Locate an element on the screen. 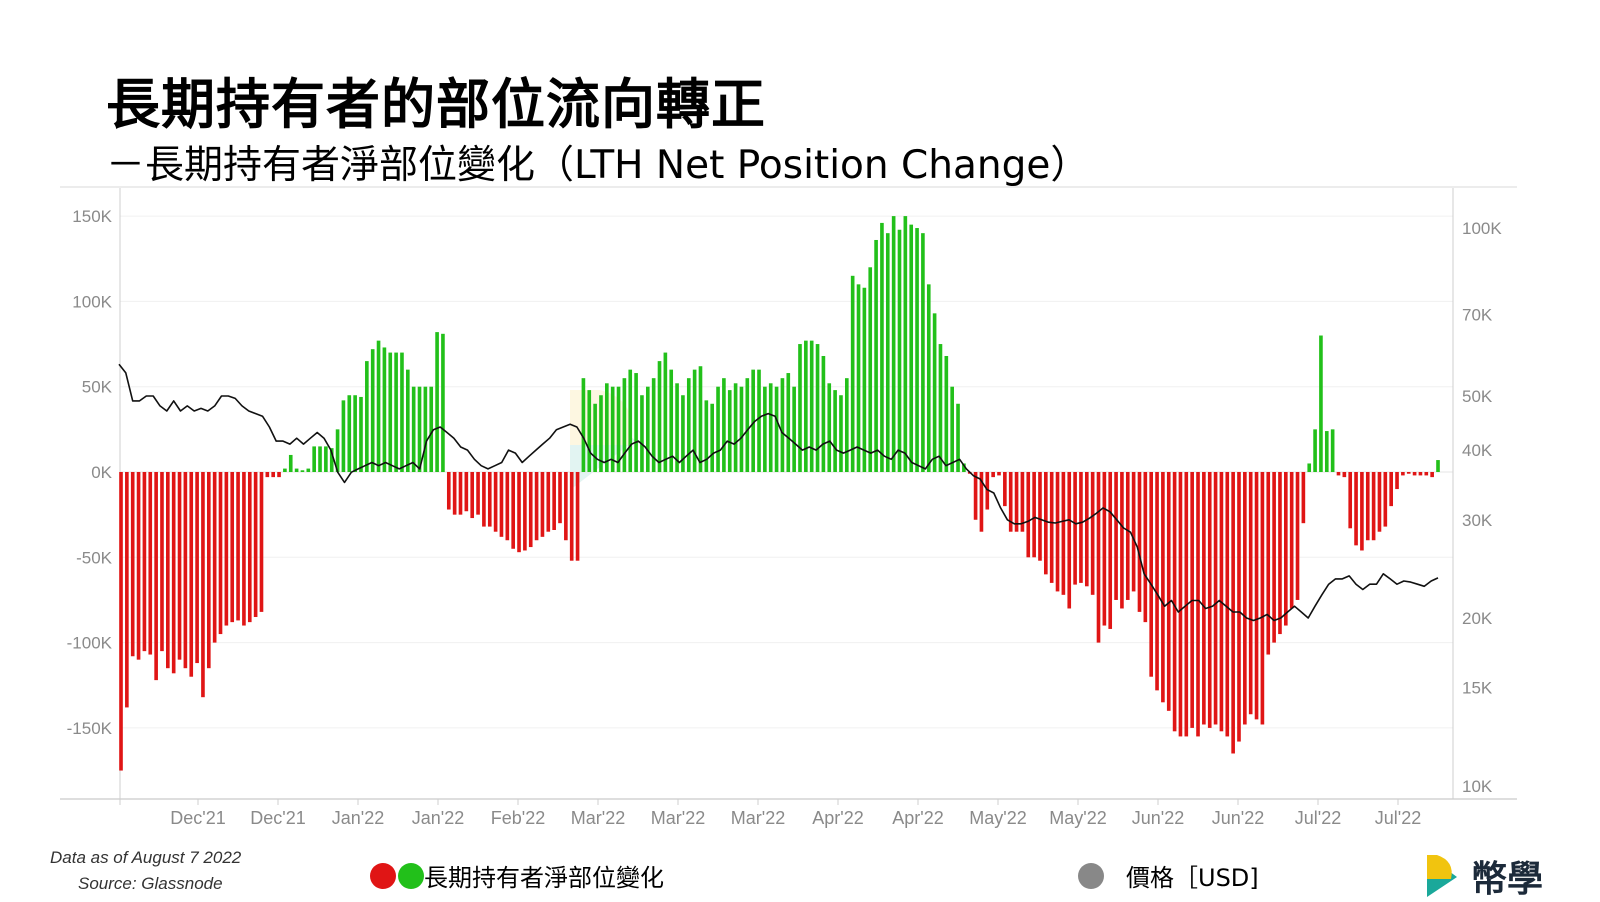  x-tick-label: Jun'22 is located at coordinates (1238, 818).